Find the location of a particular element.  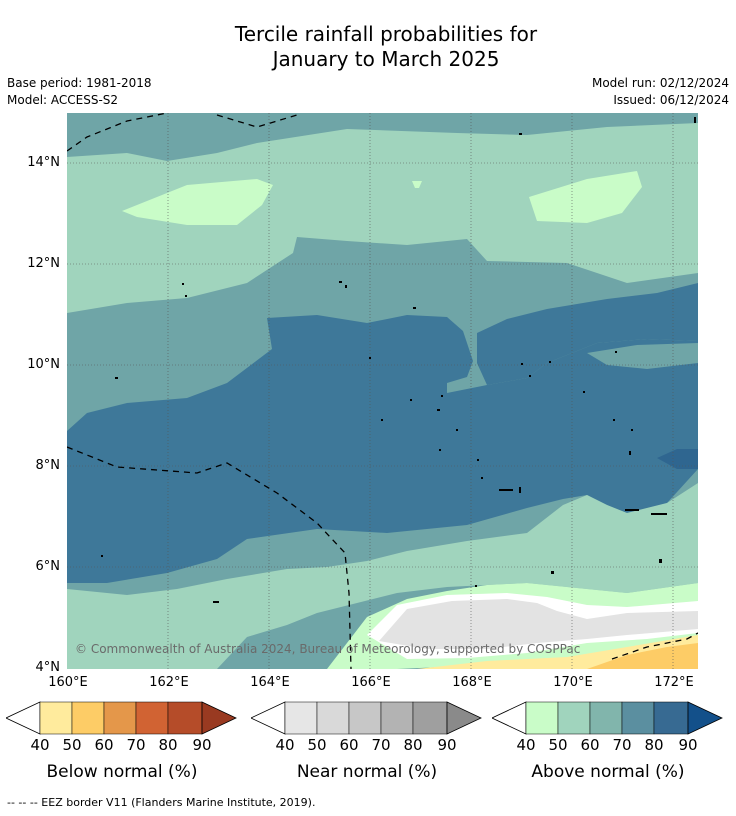

region-above-40-50-b is located at coordinates (585, 197).